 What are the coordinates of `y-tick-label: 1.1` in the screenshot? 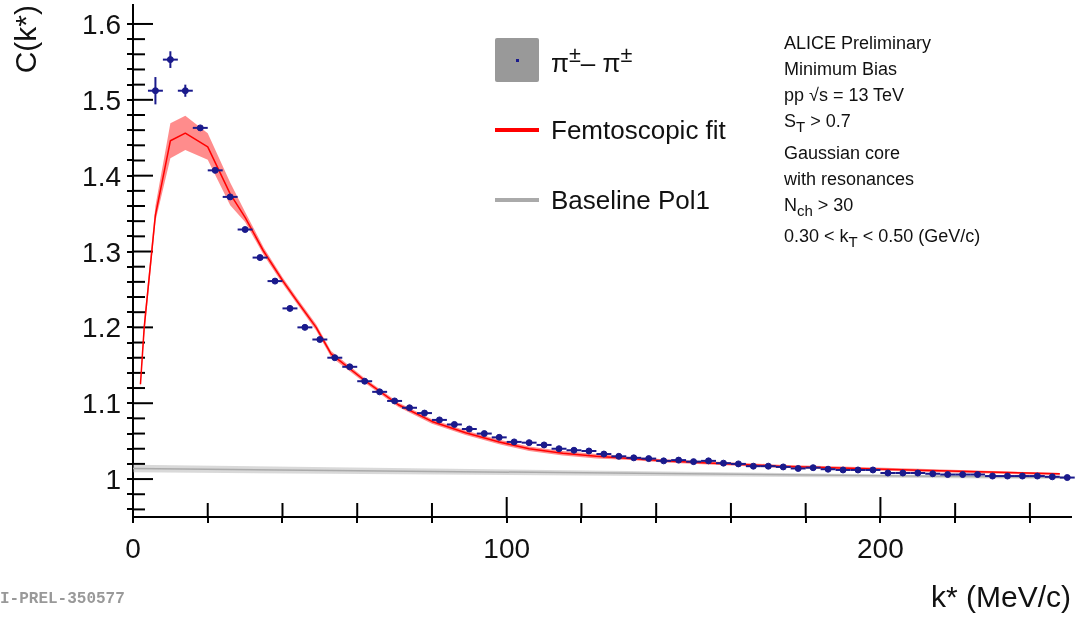 It's located at (101, 404).